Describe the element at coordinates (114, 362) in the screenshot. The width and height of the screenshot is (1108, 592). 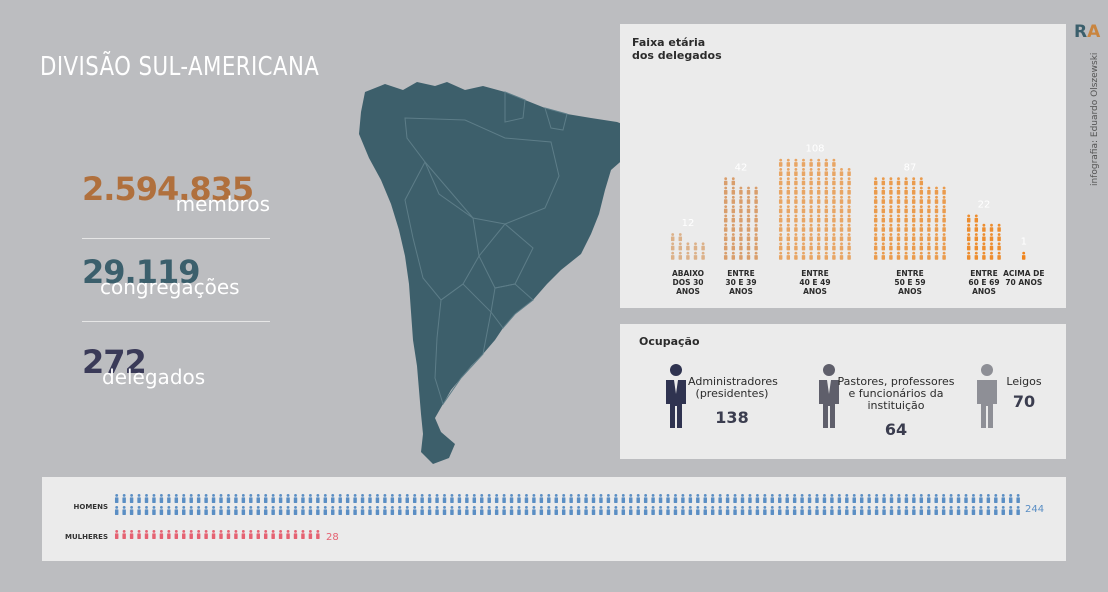
I see `stat-delegates-value: 272` at that location.